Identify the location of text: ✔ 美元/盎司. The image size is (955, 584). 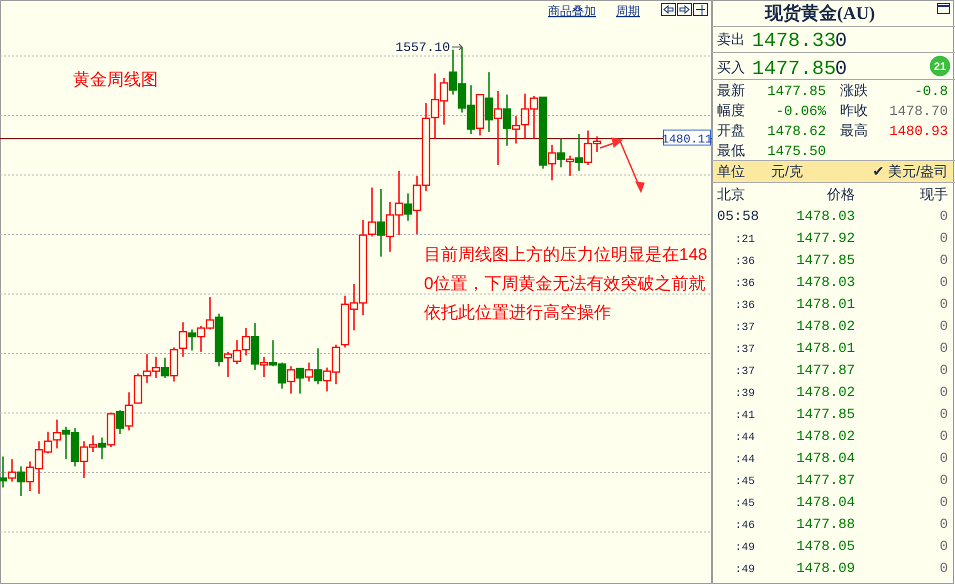
(910, 171).